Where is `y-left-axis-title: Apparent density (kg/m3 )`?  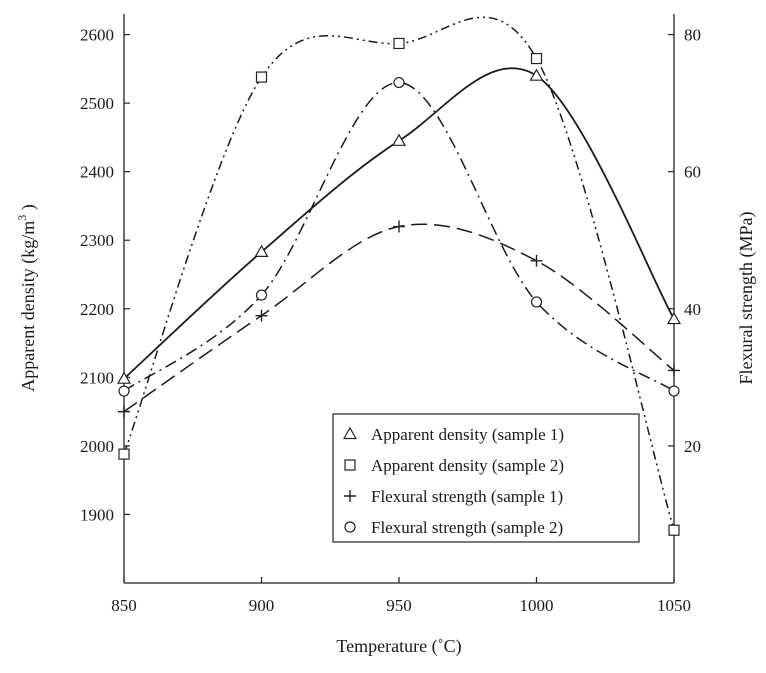
y-left-axis-title: Apparent density (kg/m3 ) is located at coordinates (27, 297).